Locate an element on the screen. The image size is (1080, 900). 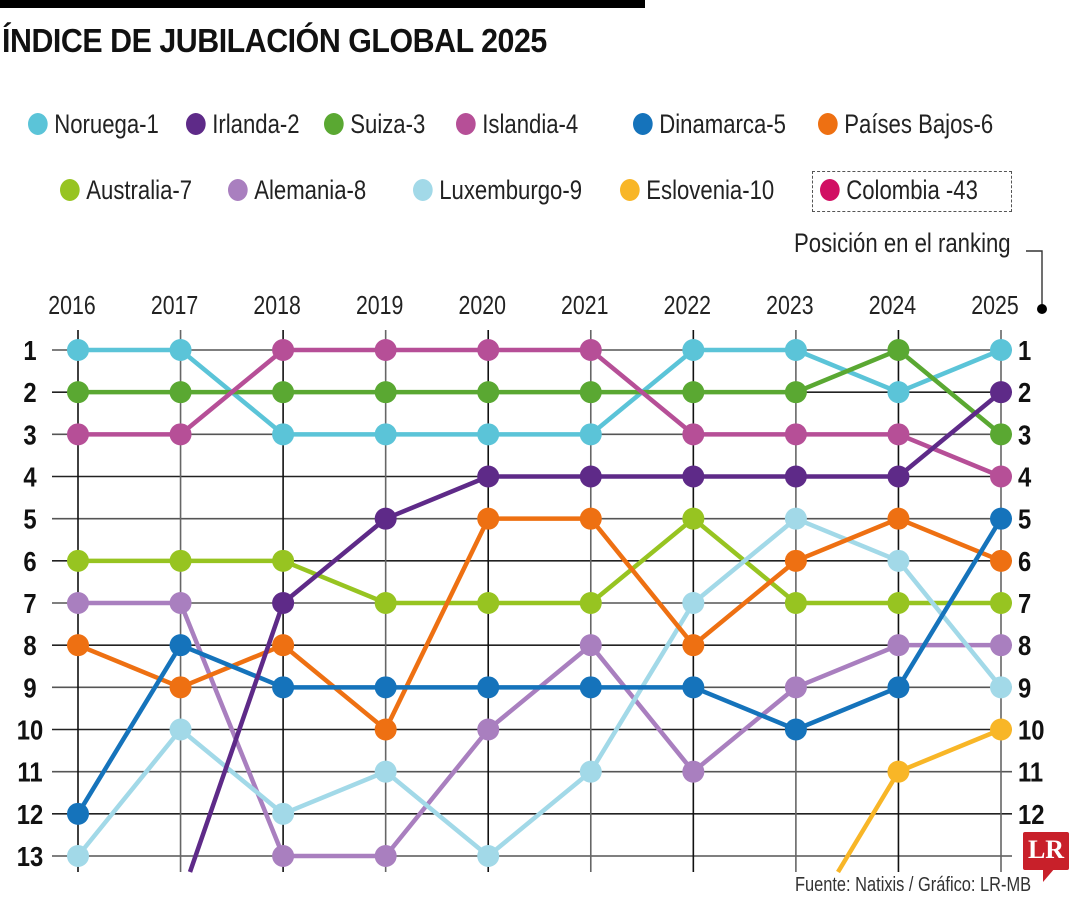
y-tick-label-left: 3 is located at coordinates (29, 434).